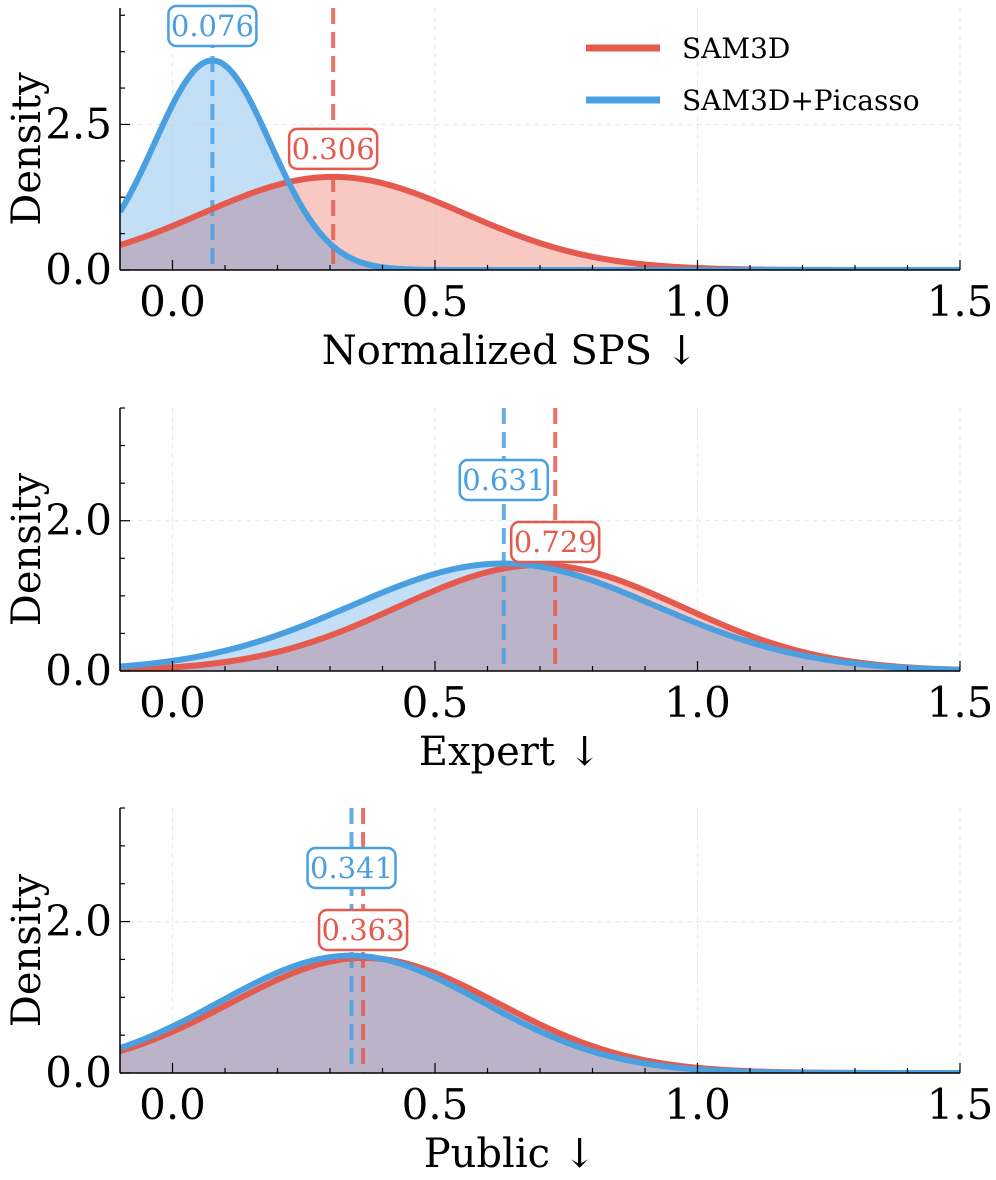 This screenshot has height=1180, width=996. Describe the element at coordinates (753, 74) in the screenshot. I see `legend: SAM3D SAM3D+Picasso` at that location.